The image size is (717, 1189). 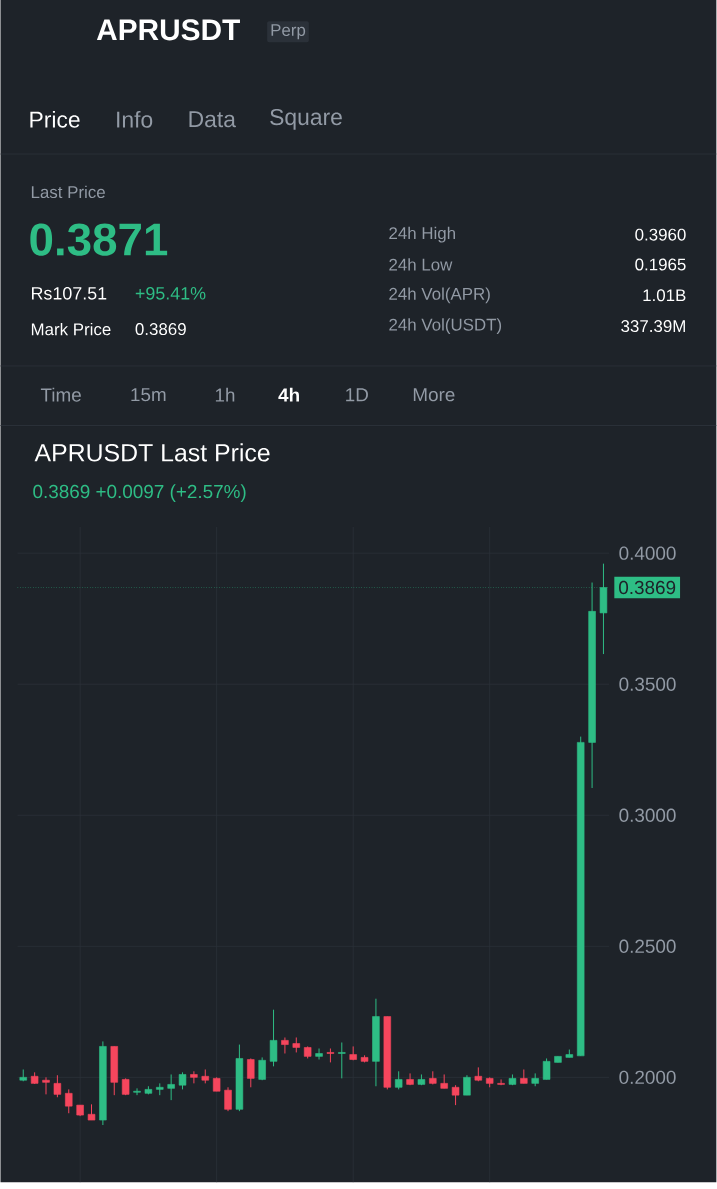 What do you see at coordinates (660, 234) in the screenshot?
I see `text: 0.3960` at bounding box center [660, 234].